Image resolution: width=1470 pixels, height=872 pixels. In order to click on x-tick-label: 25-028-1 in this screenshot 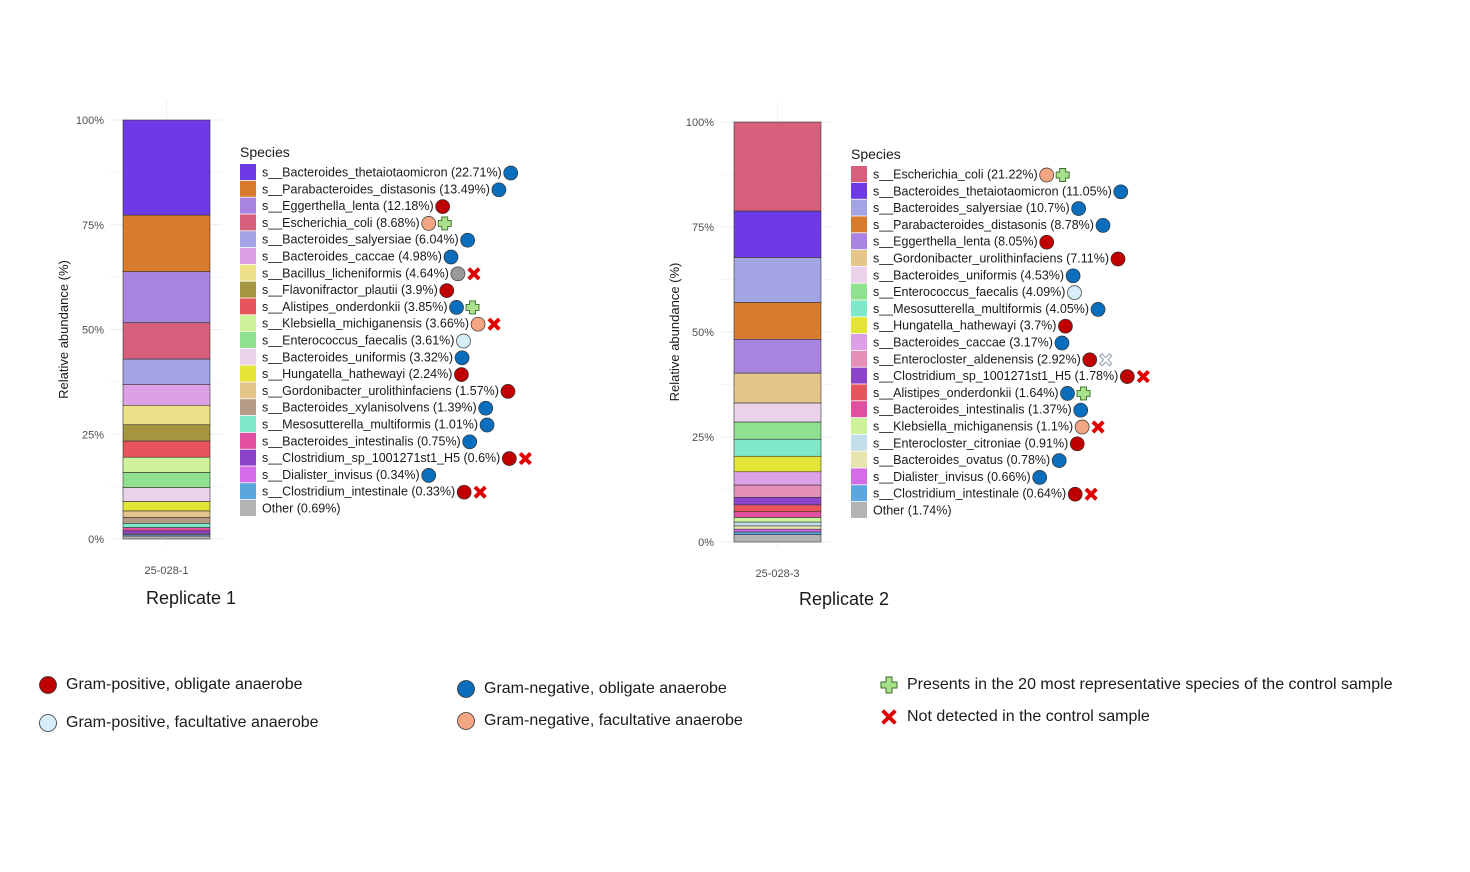, I will do `click(166, 571)`.